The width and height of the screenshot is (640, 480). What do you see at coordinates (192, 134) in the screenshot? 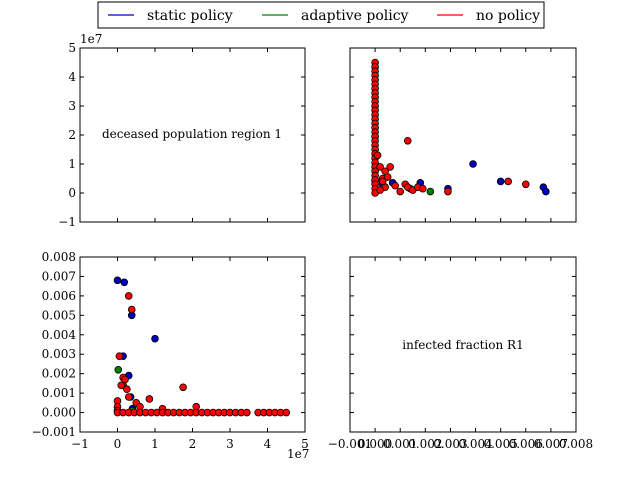
I see `panel-top-left-annotation: deceased population region 1` at bounding box center [192, 134].